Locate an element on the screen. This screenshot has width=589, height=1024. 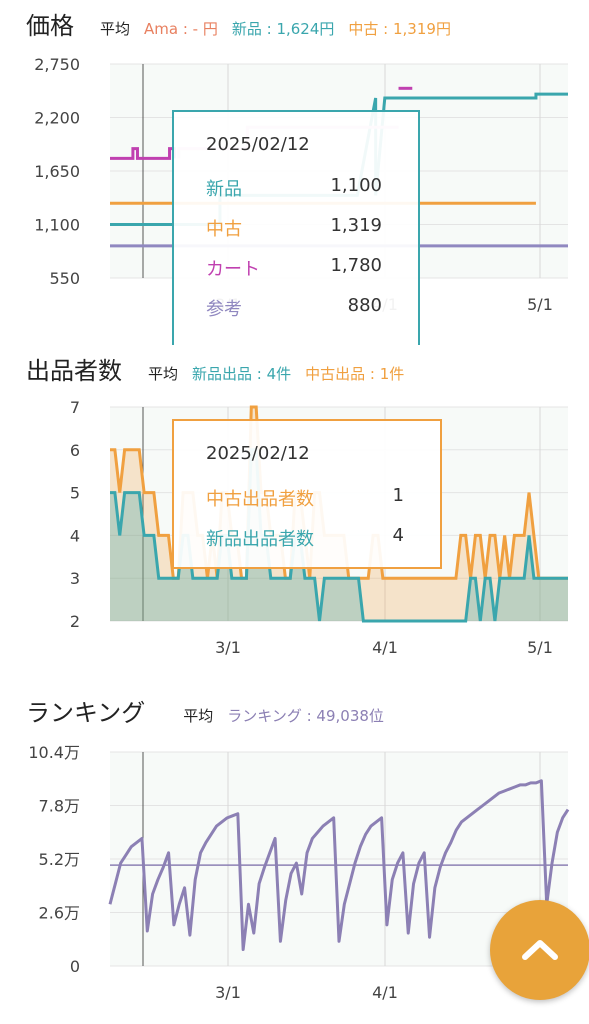
sellers-avg-label: 平均 is located at coordinates (163, 374).